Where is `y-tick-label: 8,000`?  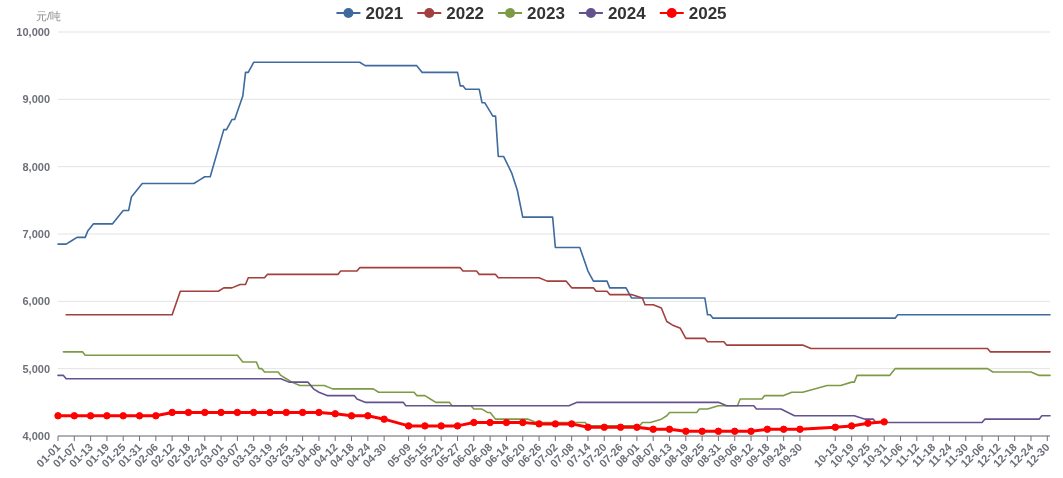 y-tick-label: 8,000 is located at coordinates (36, 166).